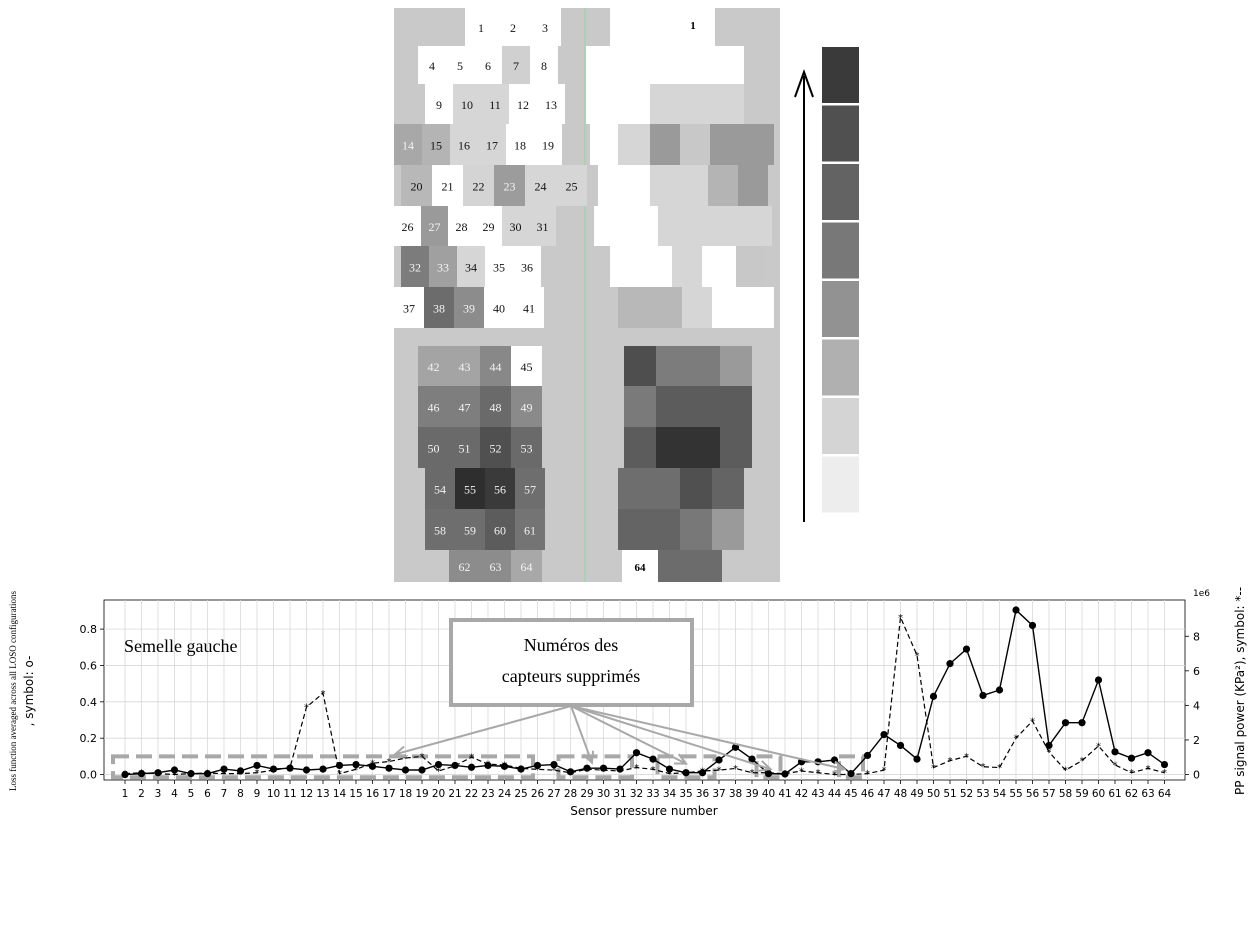 Image resolution: width=1256 pixels, height=931 pixels. I want to click on heatmap-label-38: 38, so click(439, 309).